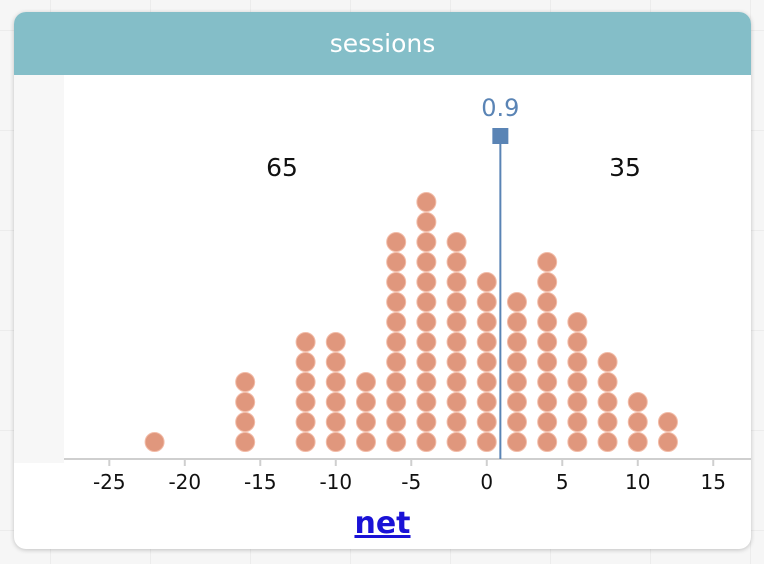 The height and width of the screenshot is (564, 764). Describe the element at coordinates (500, 136) in the screenshot. I see `movable-value-handle` at that location.